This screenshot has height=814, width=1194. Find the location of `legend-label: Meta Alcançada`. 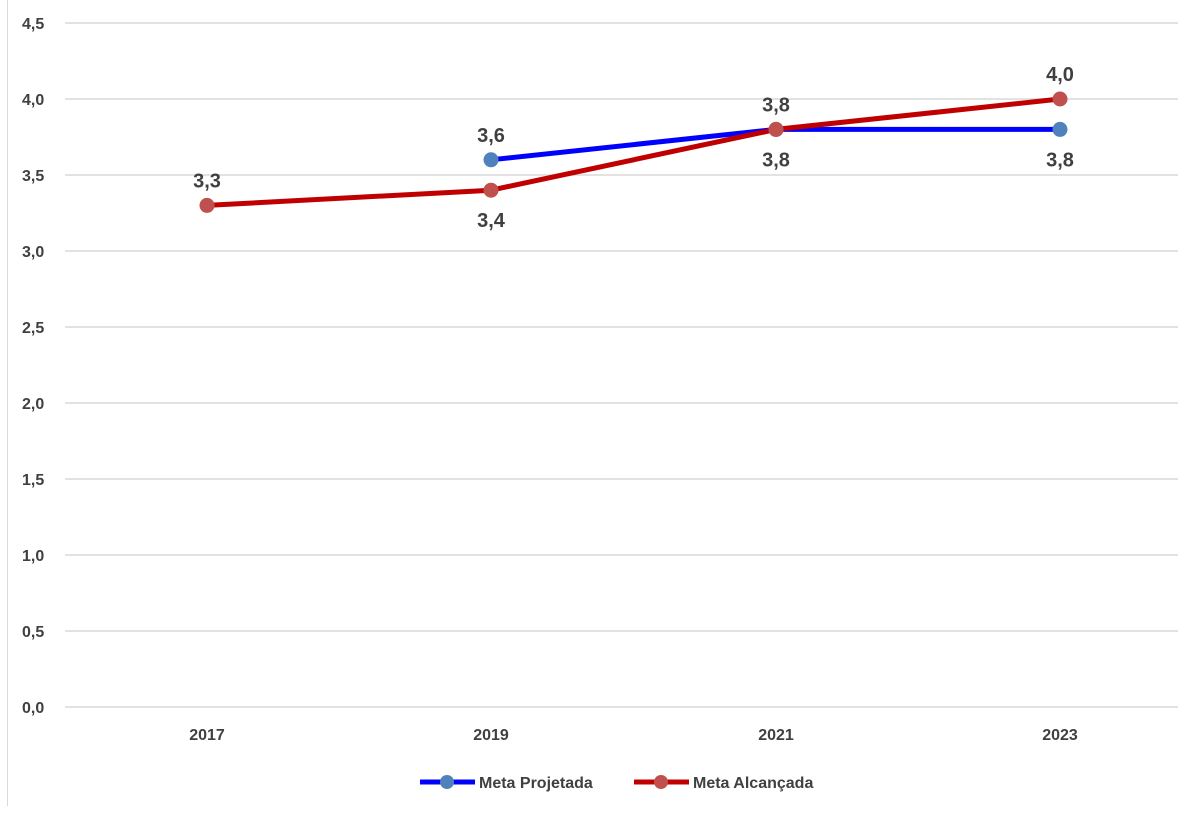

legend-label: Meta Alcançada is located at coordinates (753, 783).